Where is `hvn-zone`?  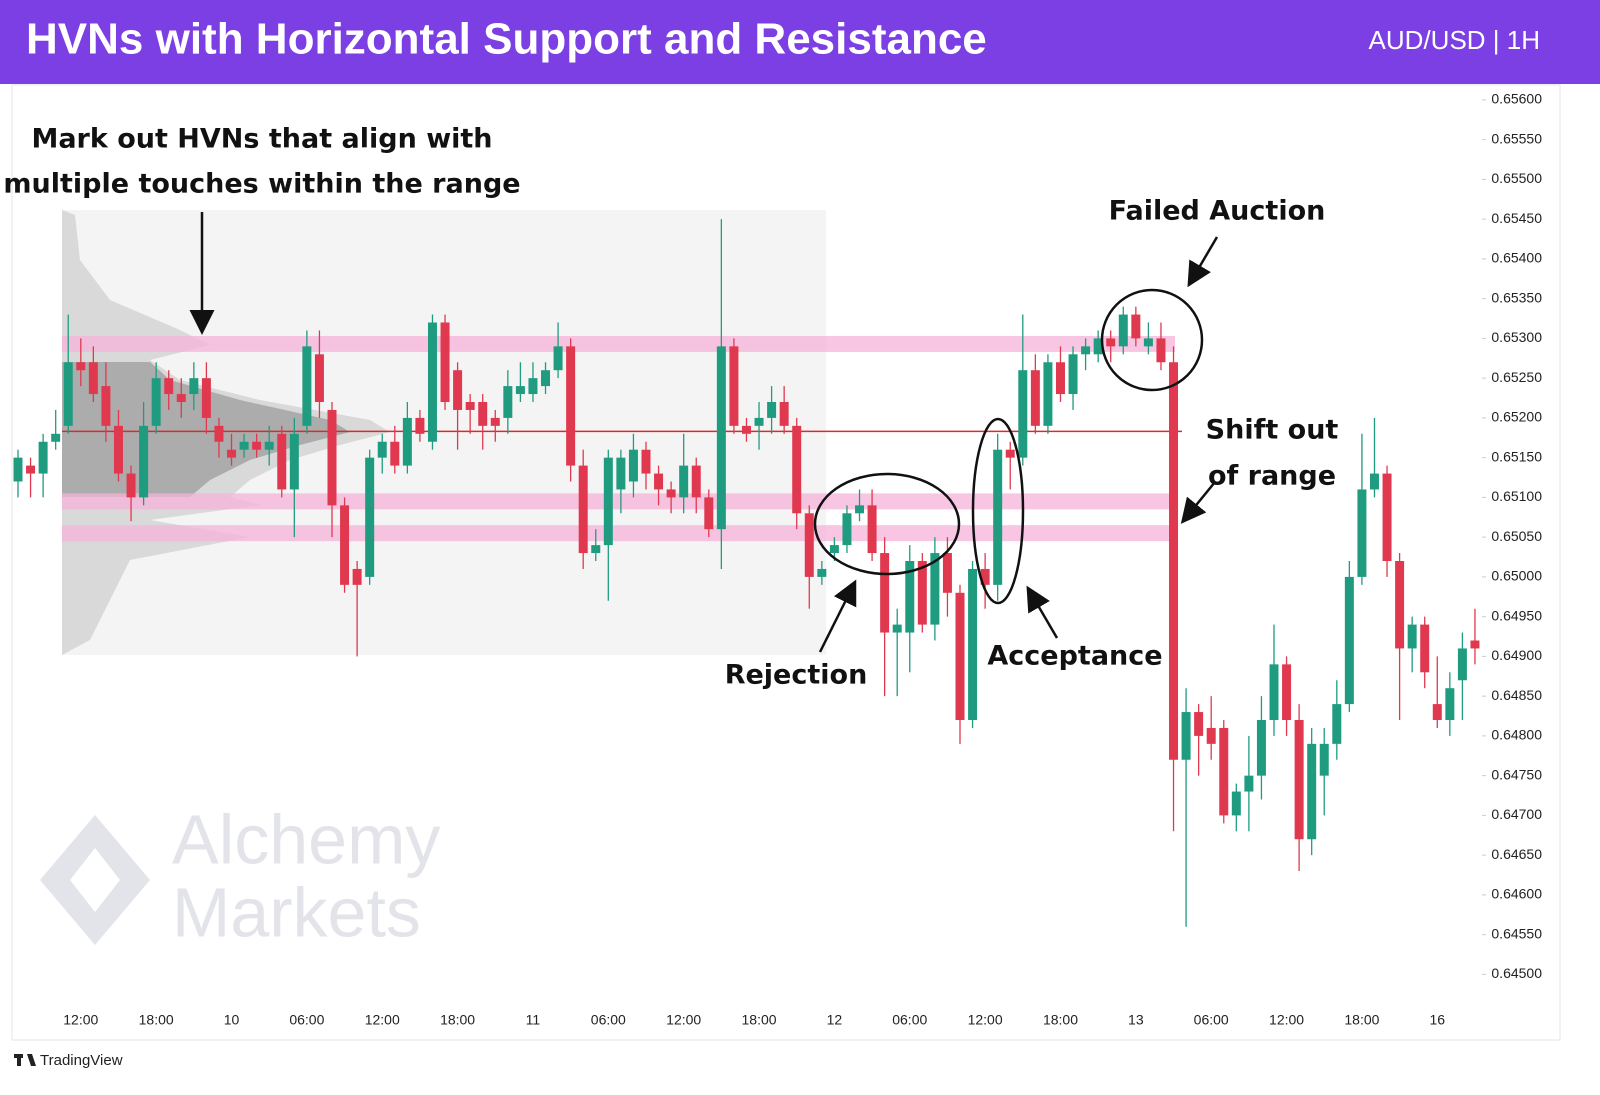 hvn-zone is located at coordinates (618, 343).